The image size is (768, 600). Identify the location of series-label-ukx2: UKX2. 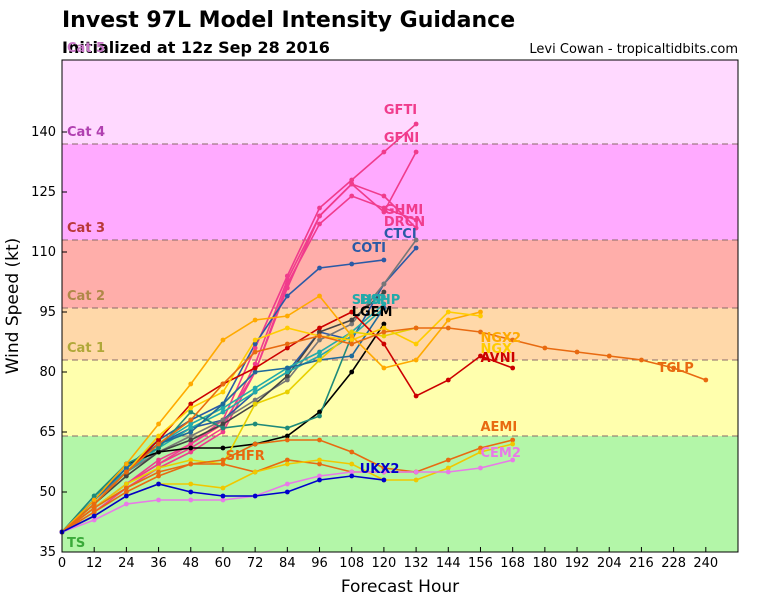
(380, 469).